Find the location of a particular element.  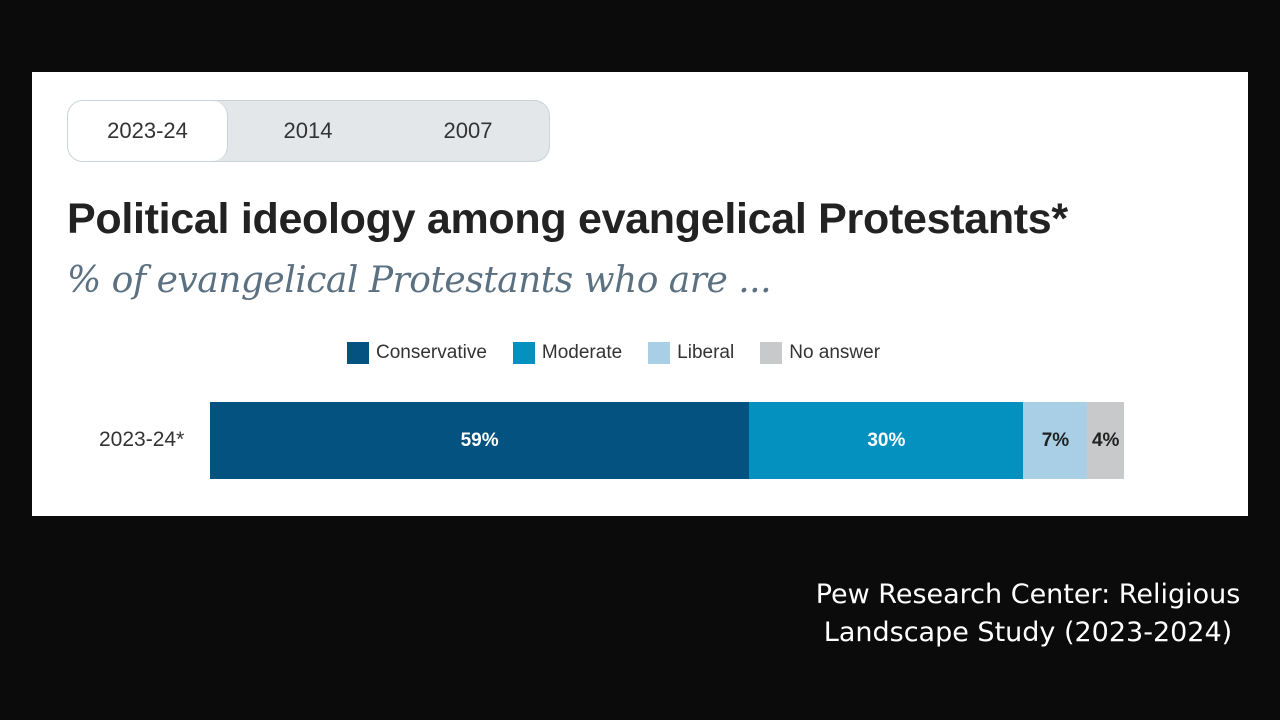

data-label-conservative: 59% is located at coordinates (479, 440).